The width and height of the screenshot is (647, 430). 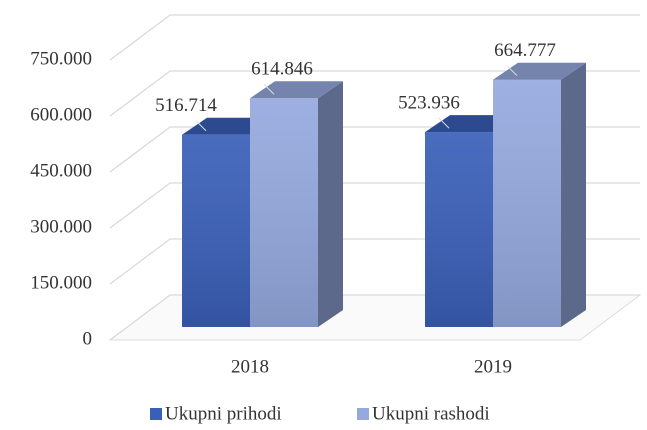 What do you see at coordinates (61, 282) in the screenshot?
I see `y-tick-label: 150.000` at bounding box center [61, 282].